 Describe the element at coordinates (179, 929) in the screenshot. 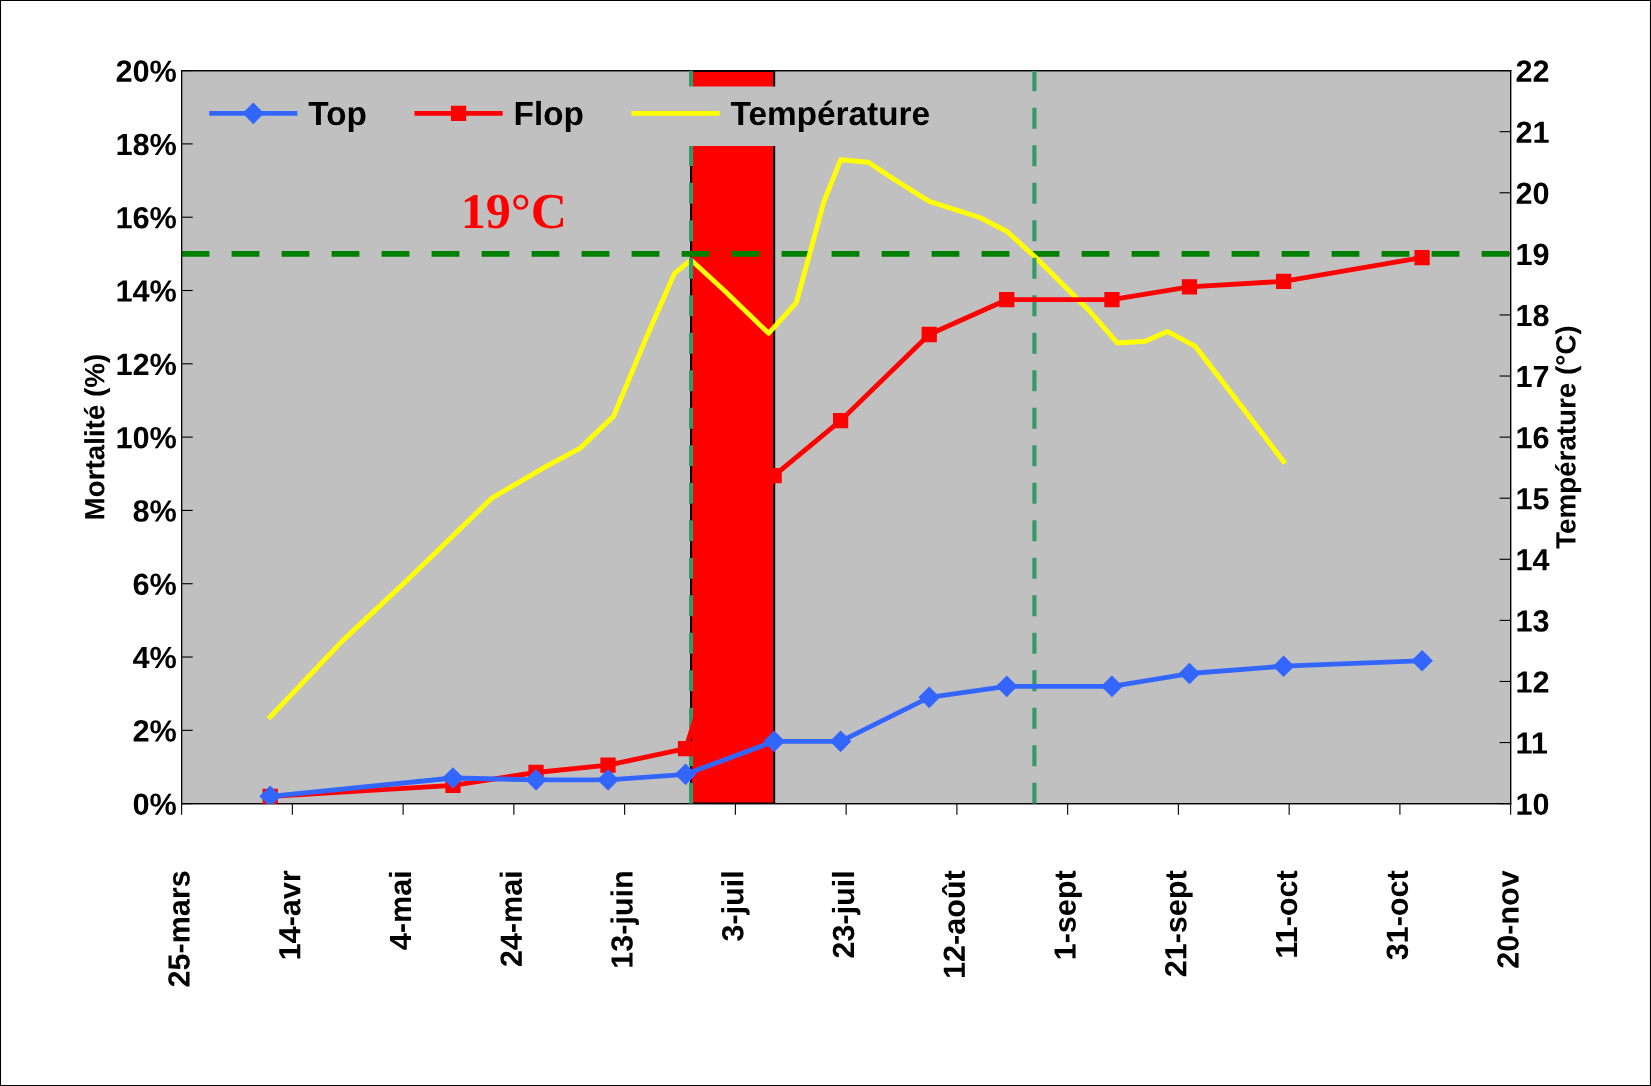

I see `x-tick-label: 25-mars` at that location.